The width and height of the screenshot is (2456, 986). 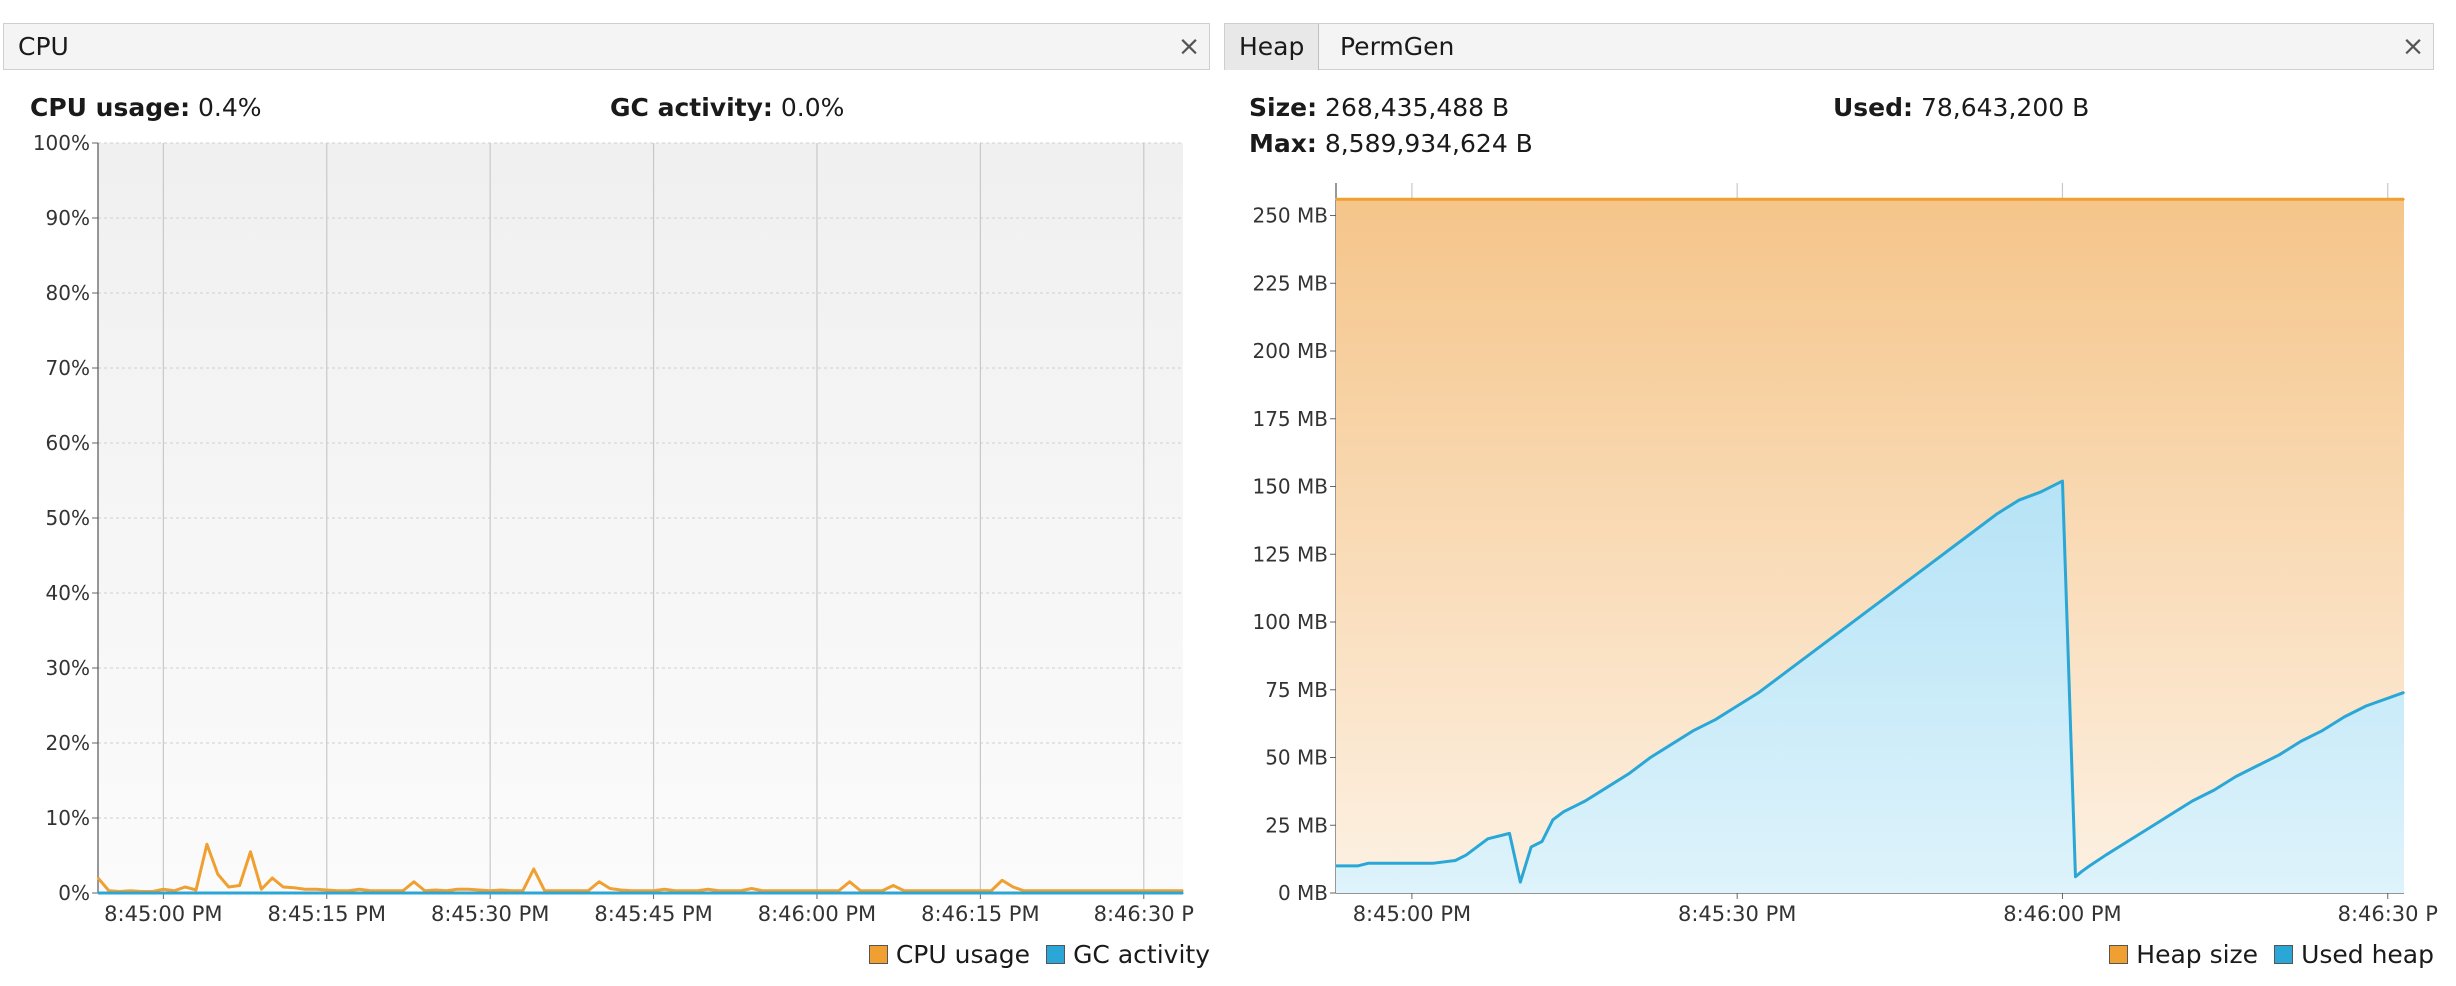 What do you see at coordinates (1144, 914) in the screenshot?
I see `x-tick-label: 8:46:30 P` at bounding box center [1144, 914].